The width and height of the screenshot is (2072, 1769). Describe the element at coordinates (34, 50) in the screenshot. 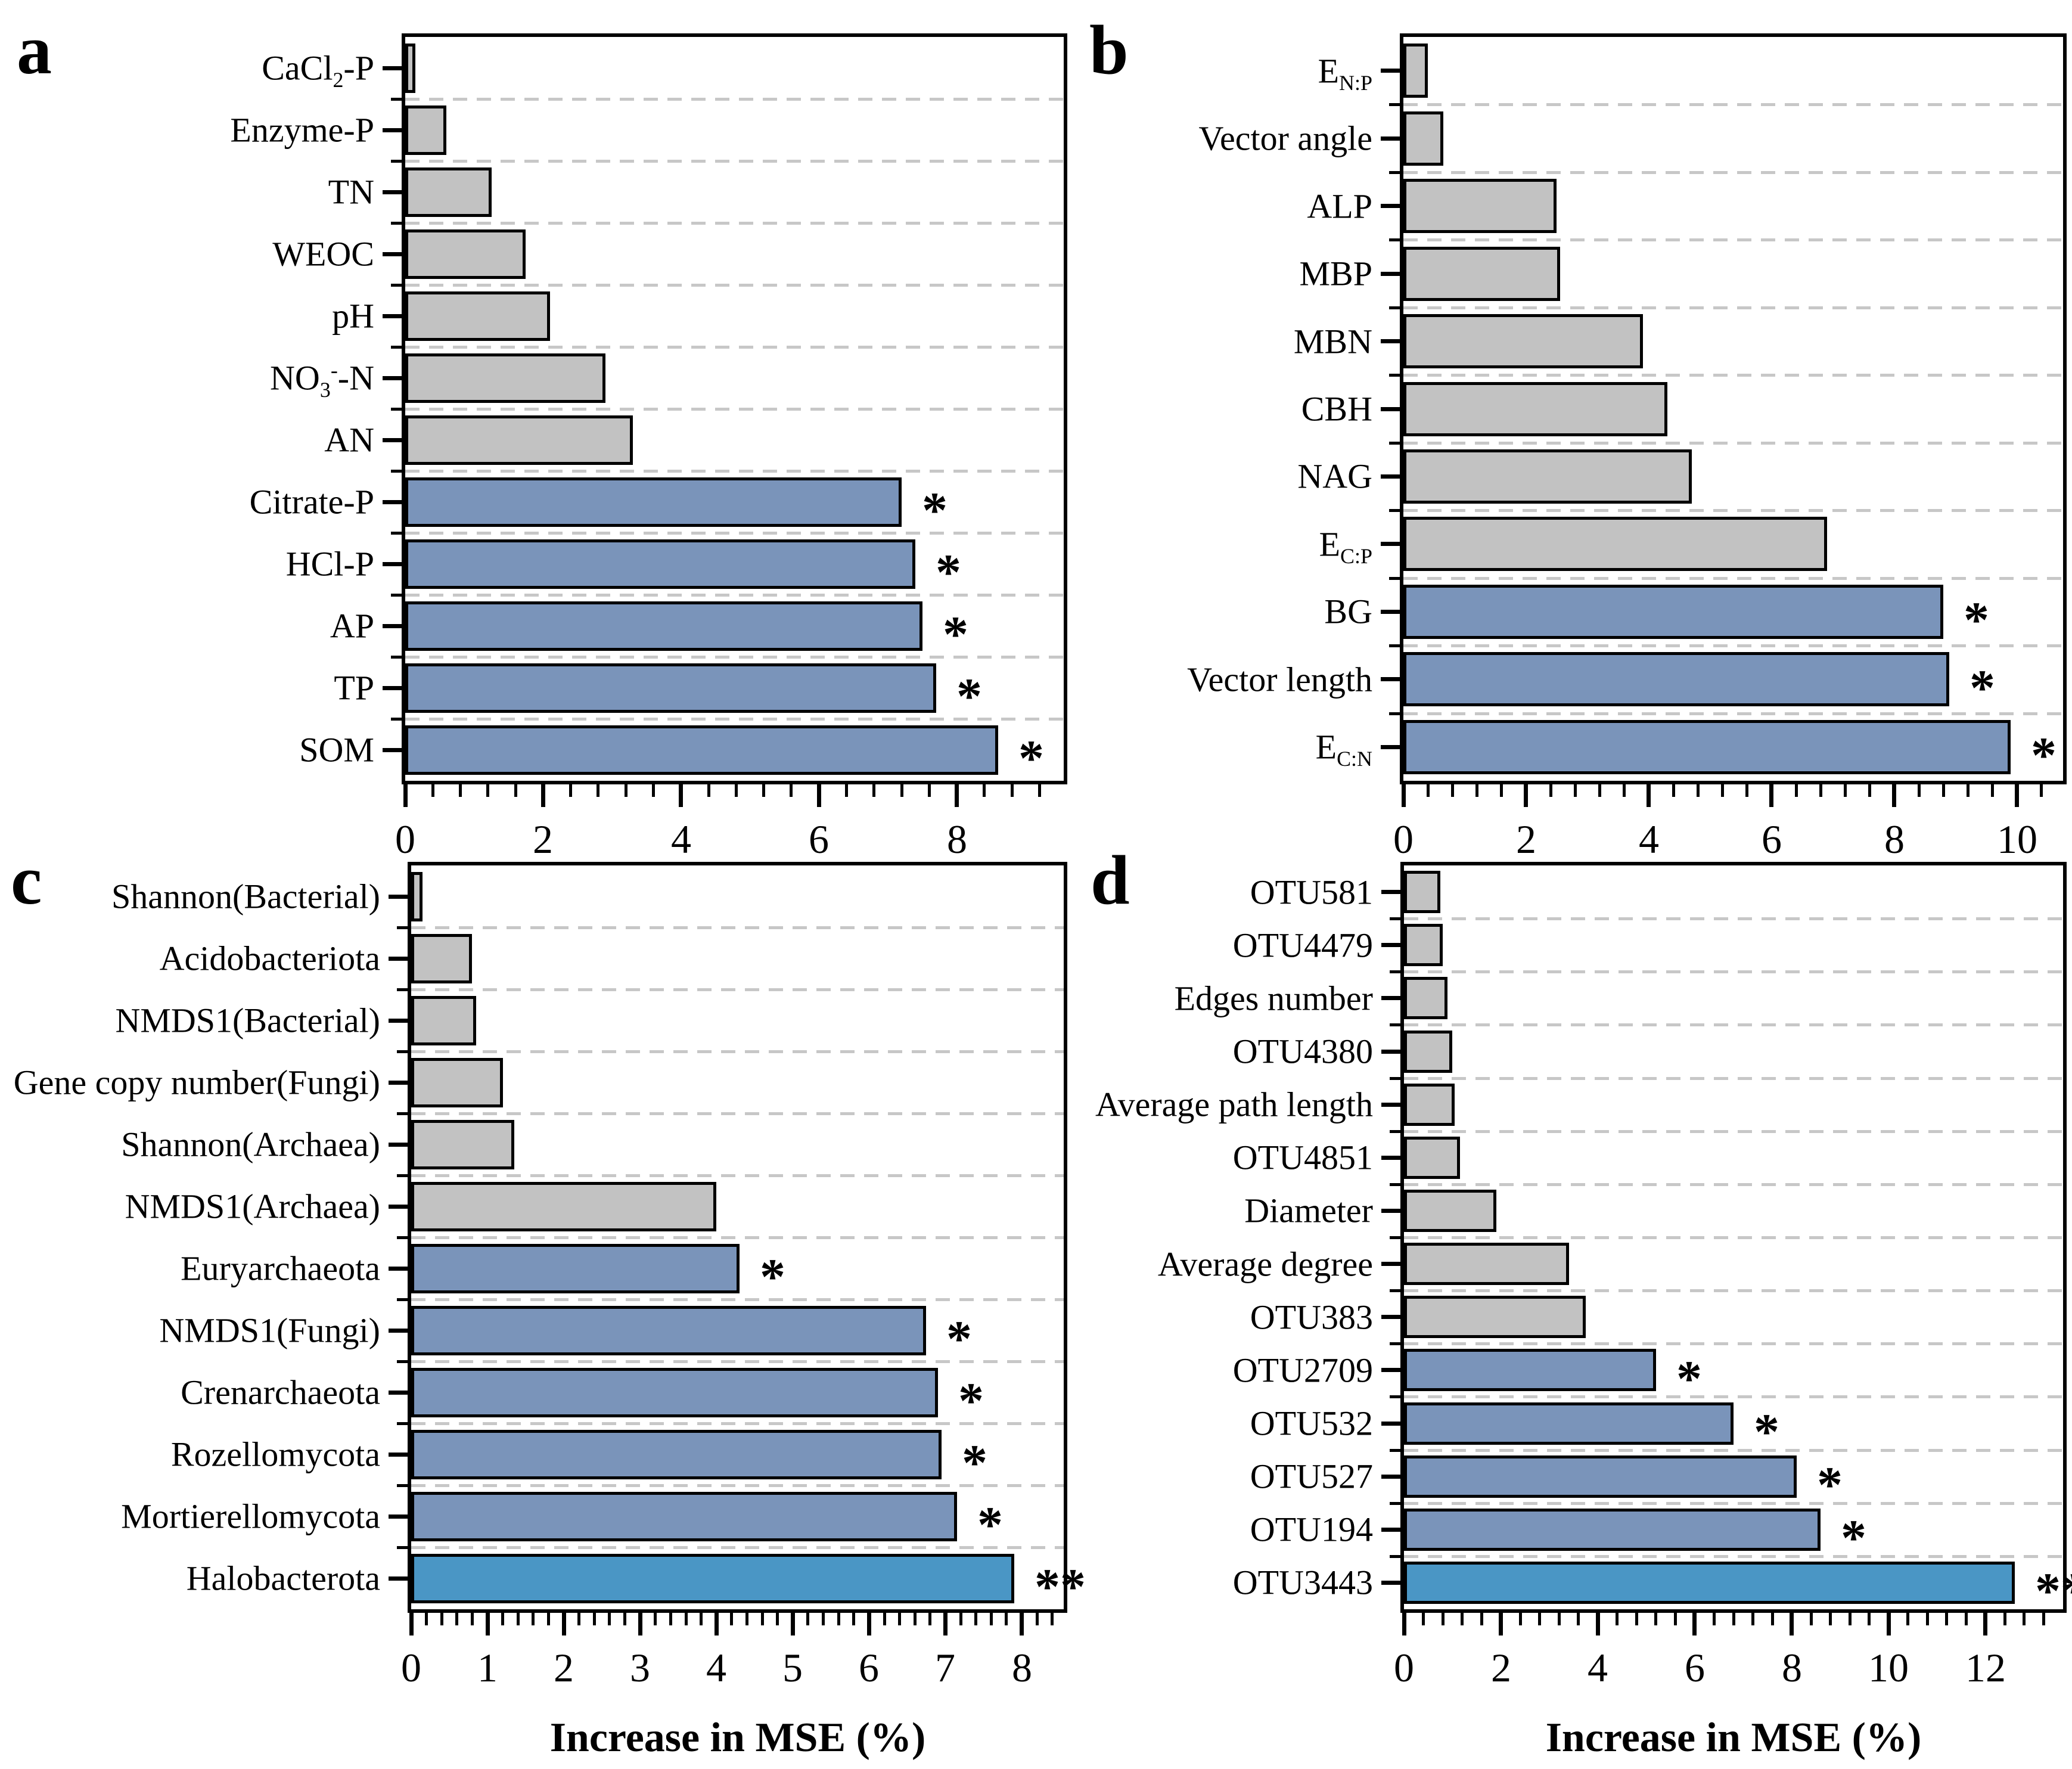

I see `panel-letter-a: a` at that location.